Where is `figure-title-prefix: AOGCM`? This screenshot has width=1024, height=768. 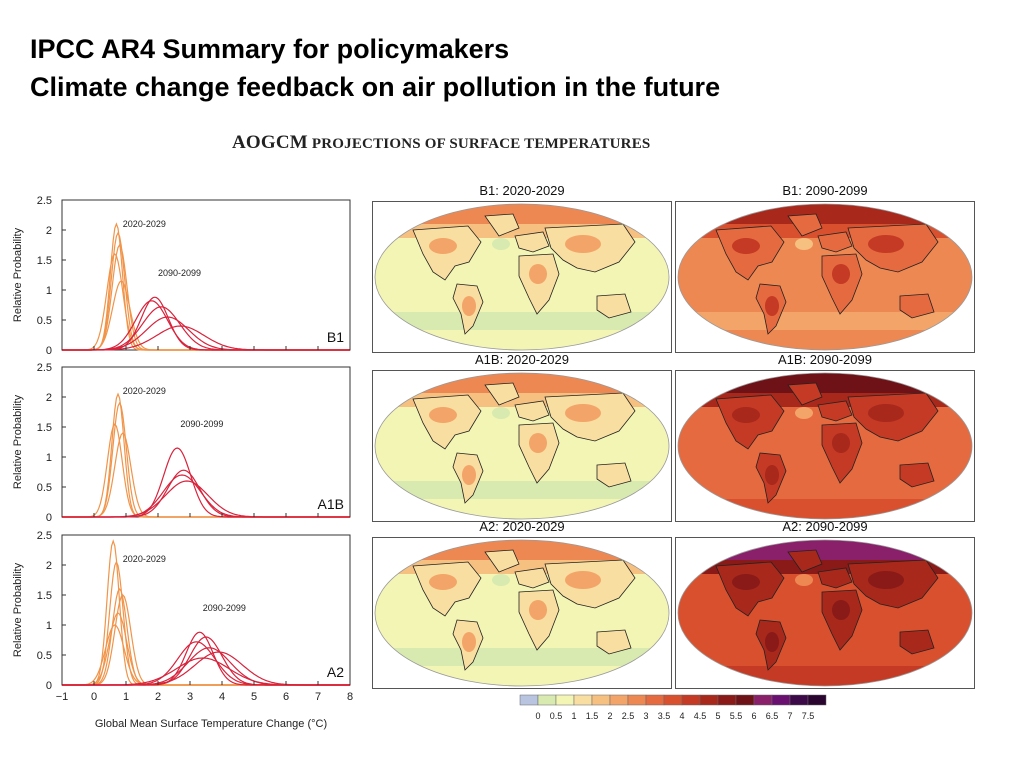
figure-title-prefix: AOGCM is located at coordinates (270, 142).